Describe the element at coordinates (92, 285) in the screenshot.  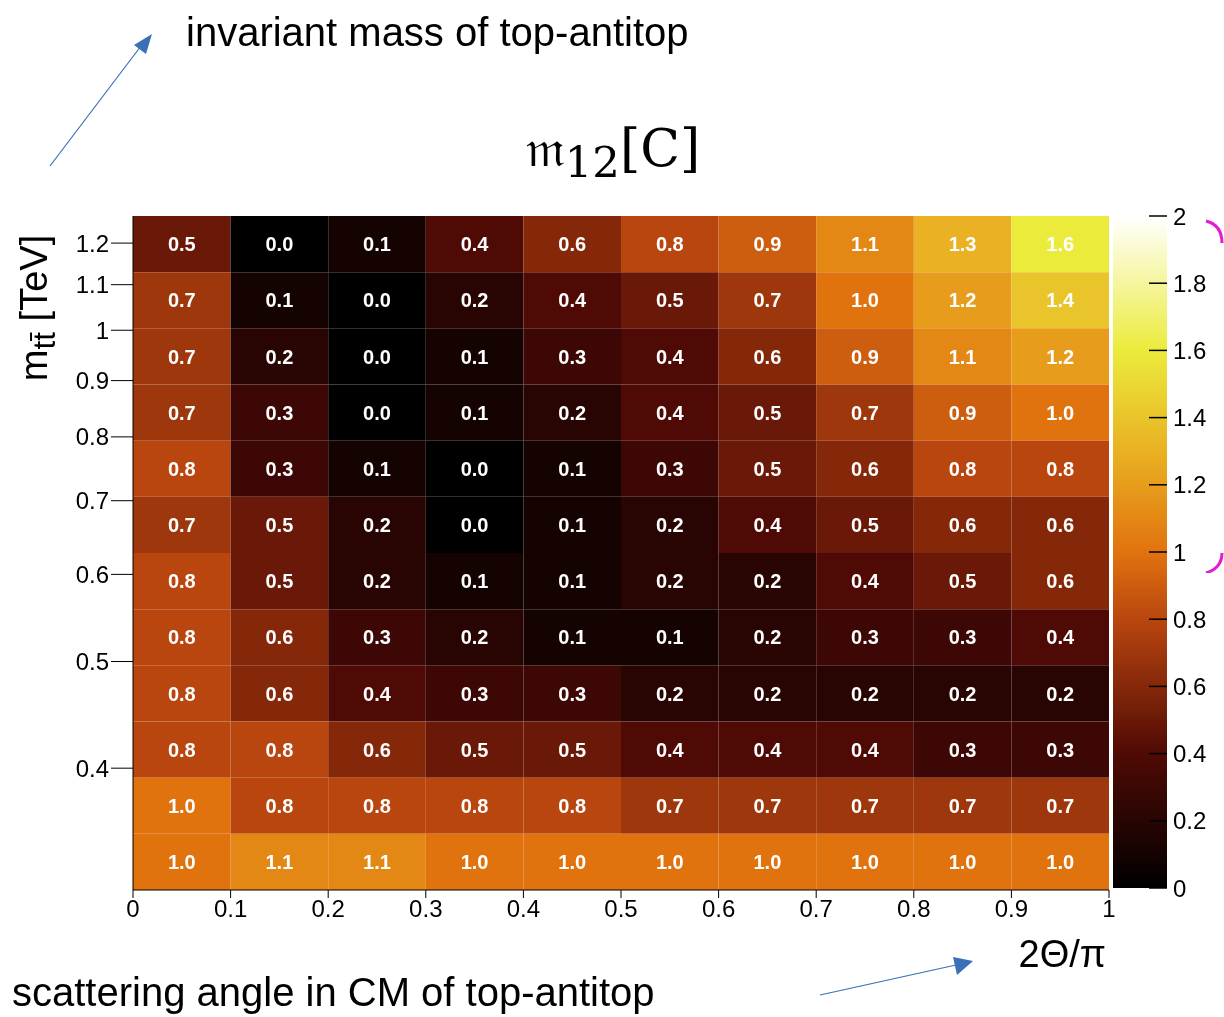
I see `y-tick-label: 1.1` at that location.